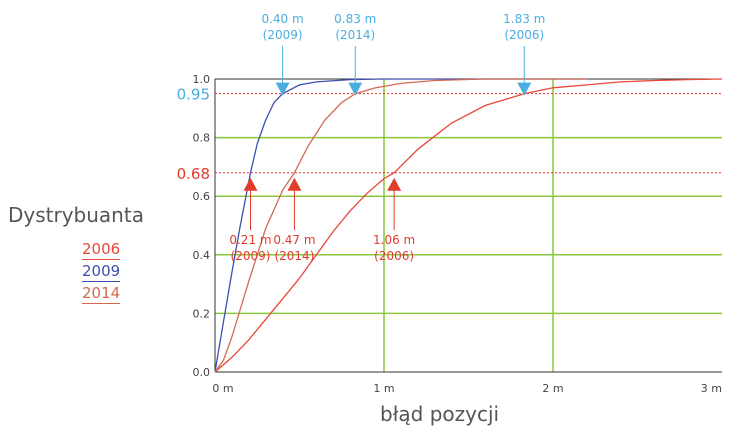 The width and height of the screenshot is (746, 430). I want to click on annotation-value: 1.06 m, so click(394, 240).